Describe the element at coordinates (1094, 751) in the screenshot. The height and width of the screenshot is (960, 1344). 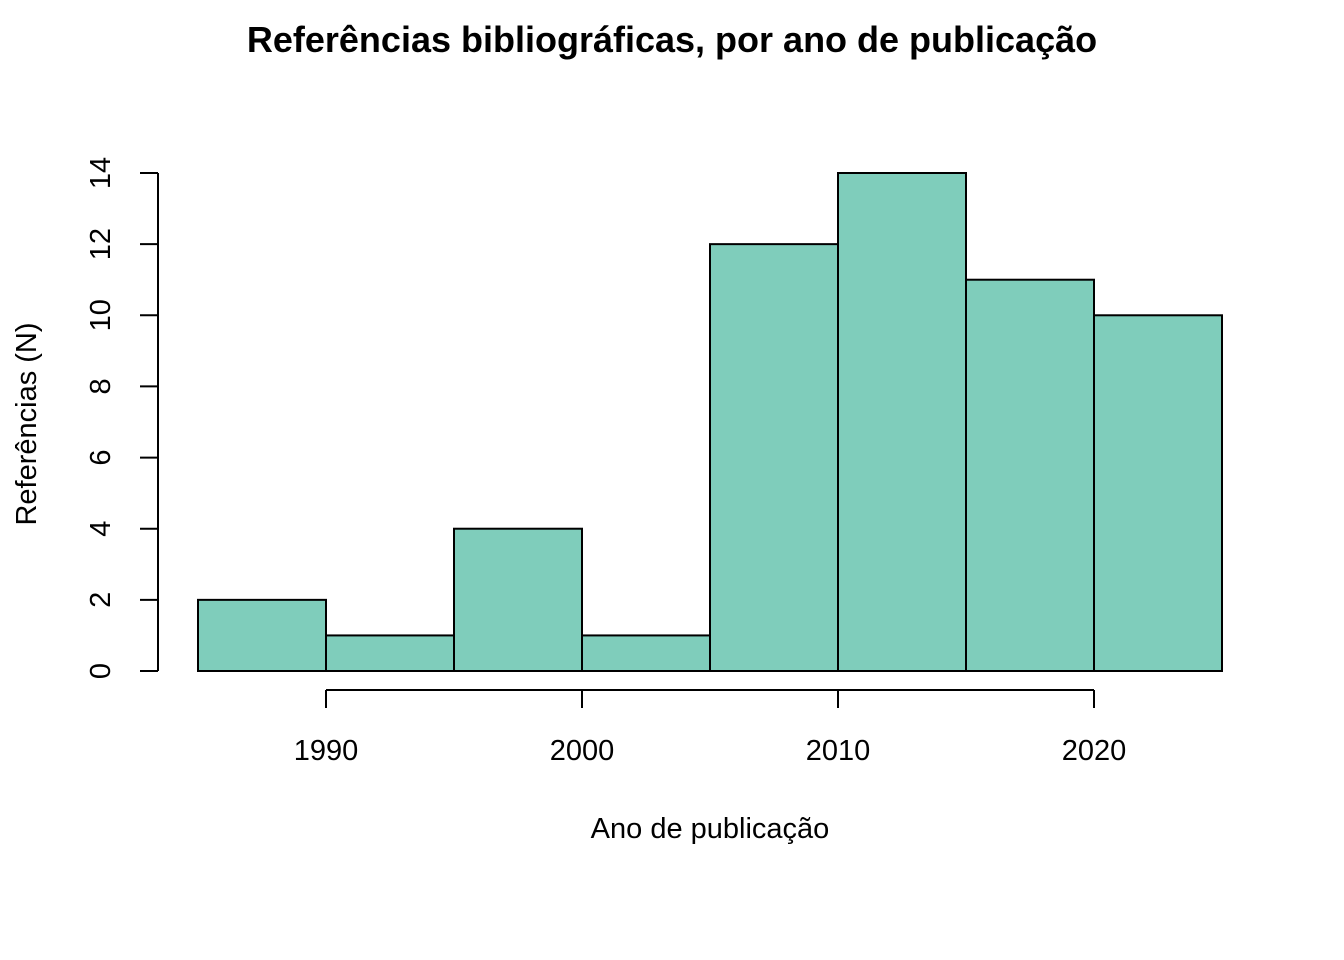
I see `x-tick-label: 2020` at that location.